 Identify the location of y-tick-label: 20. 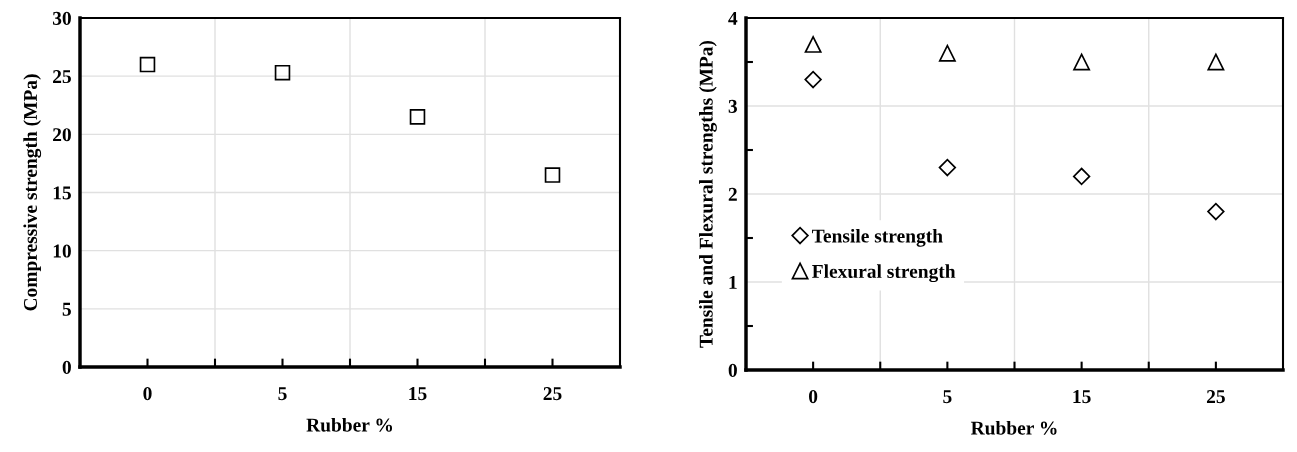
(62, 135).